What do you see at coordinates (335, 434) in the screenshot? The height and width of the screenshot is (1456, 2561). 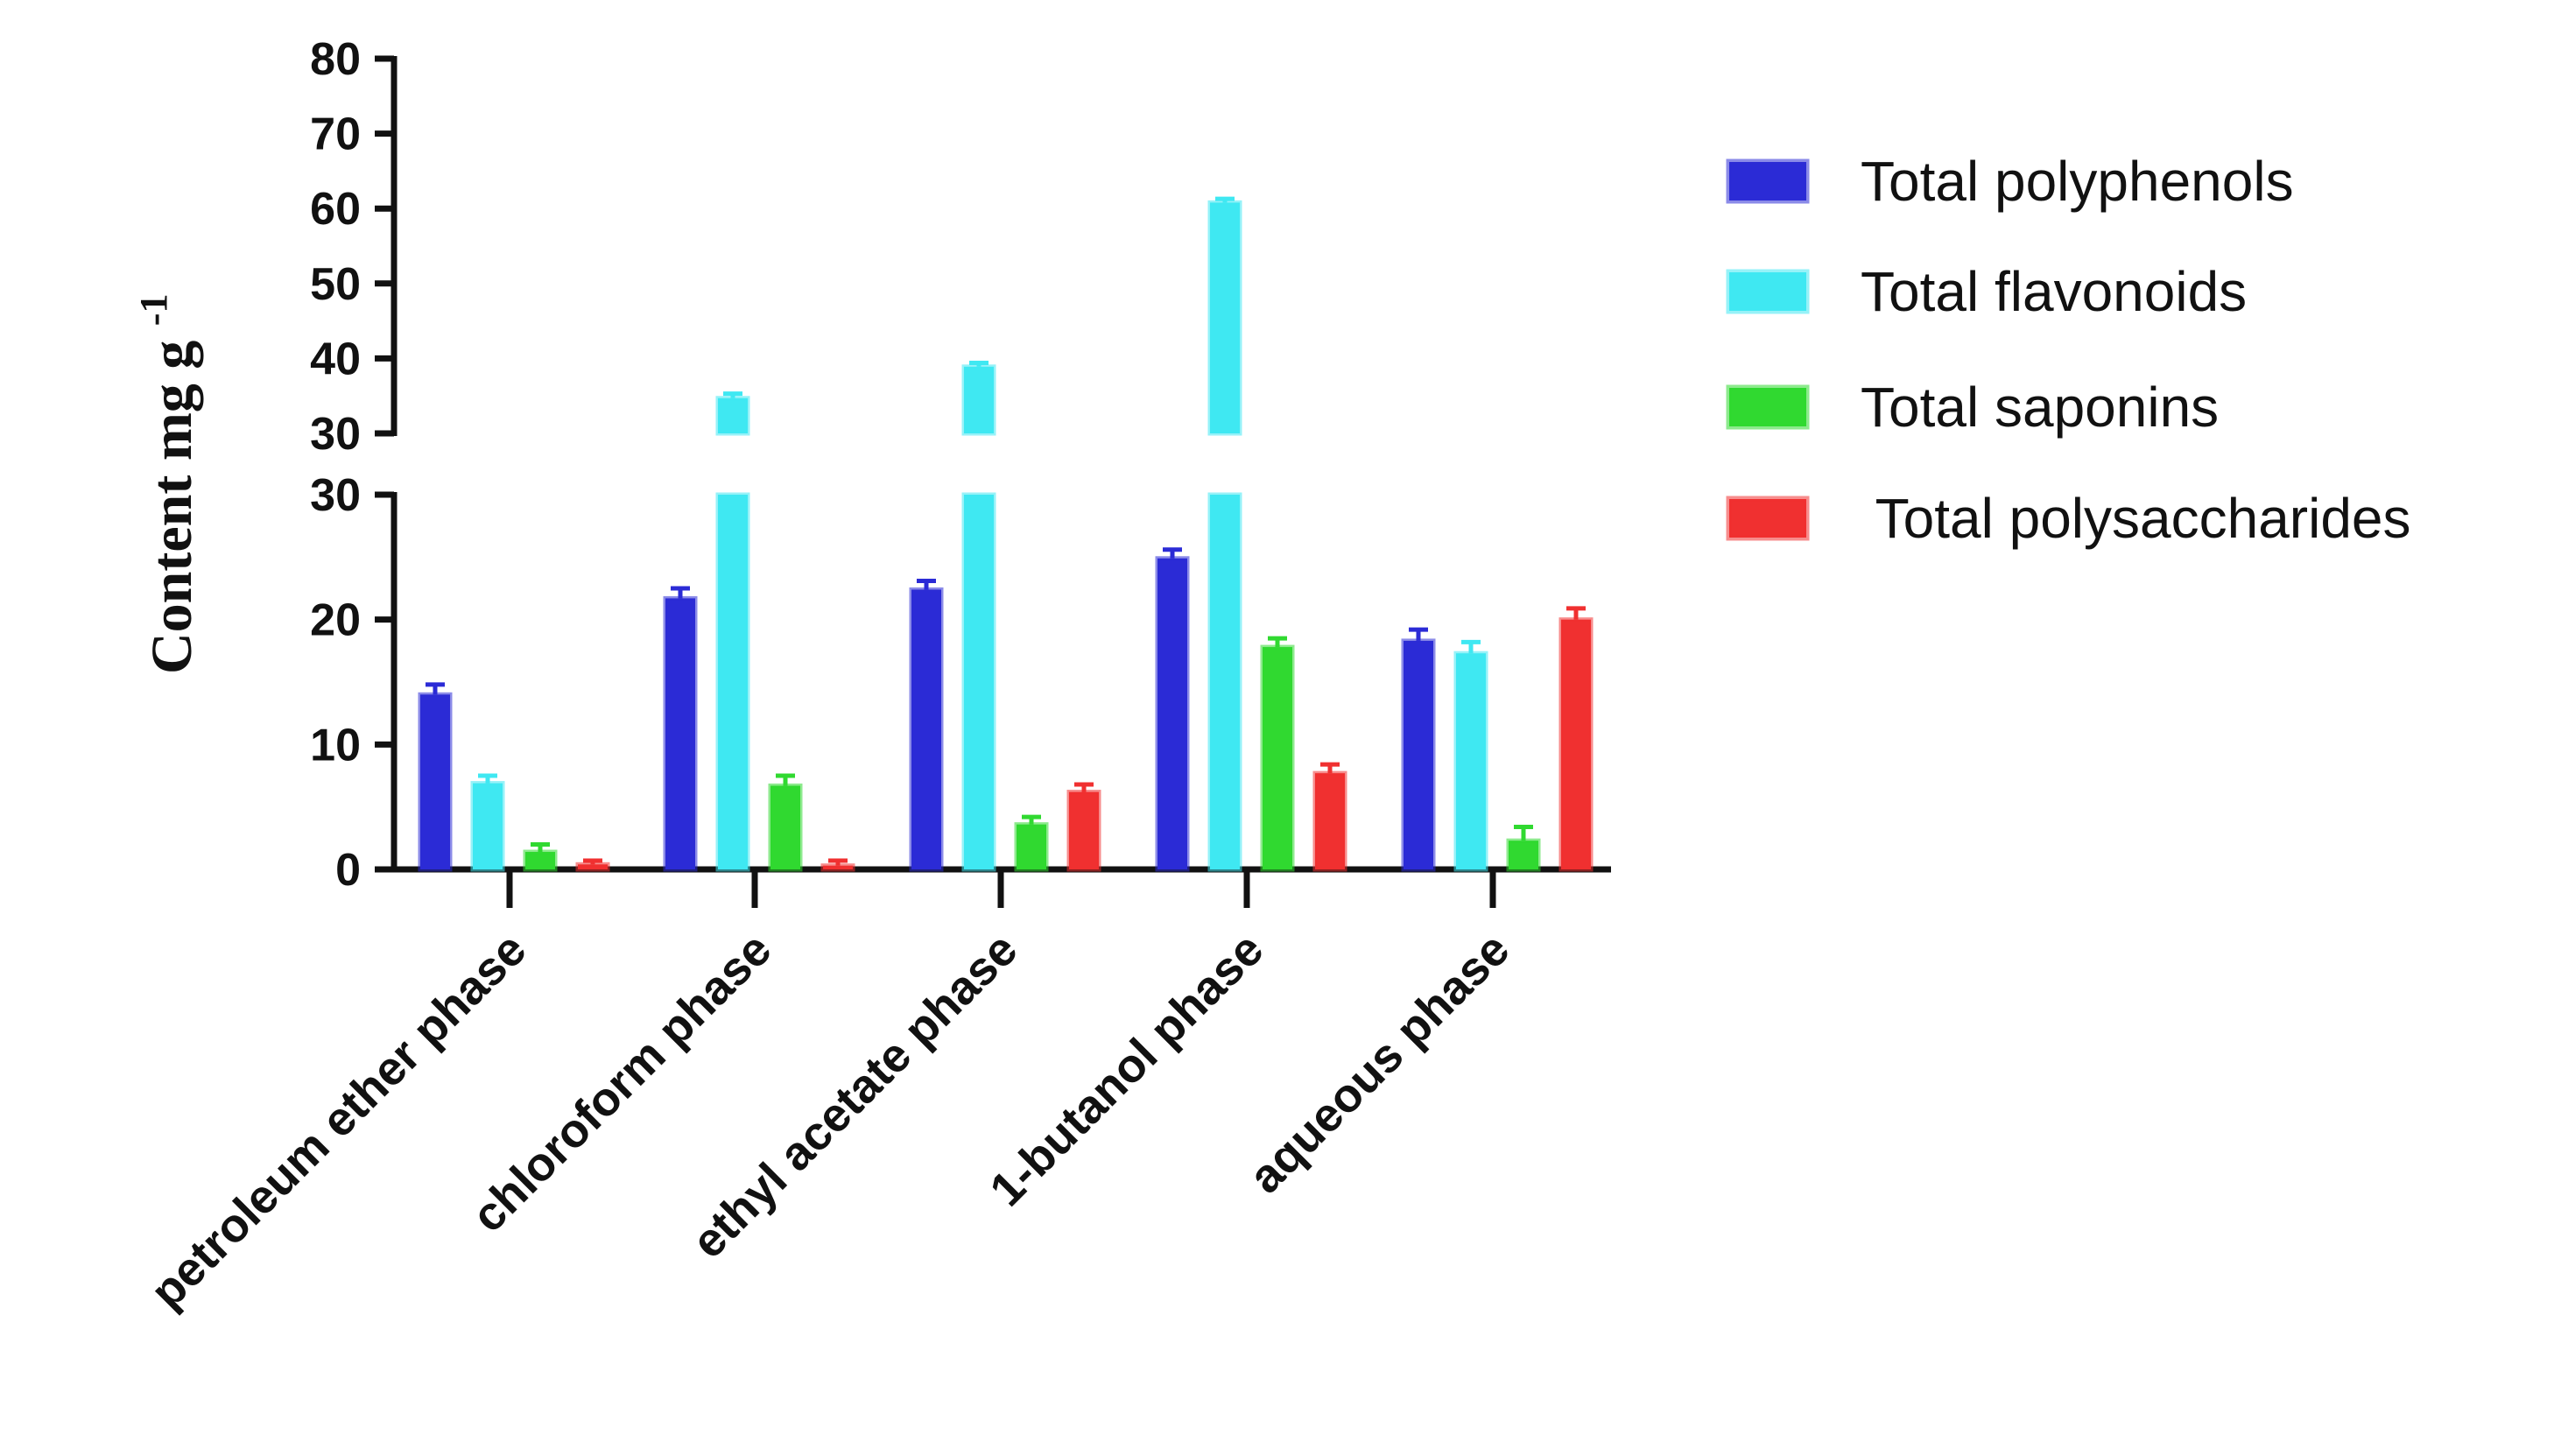 I see `y-tick-label-upper: 30` at bounding box center [335, 434].